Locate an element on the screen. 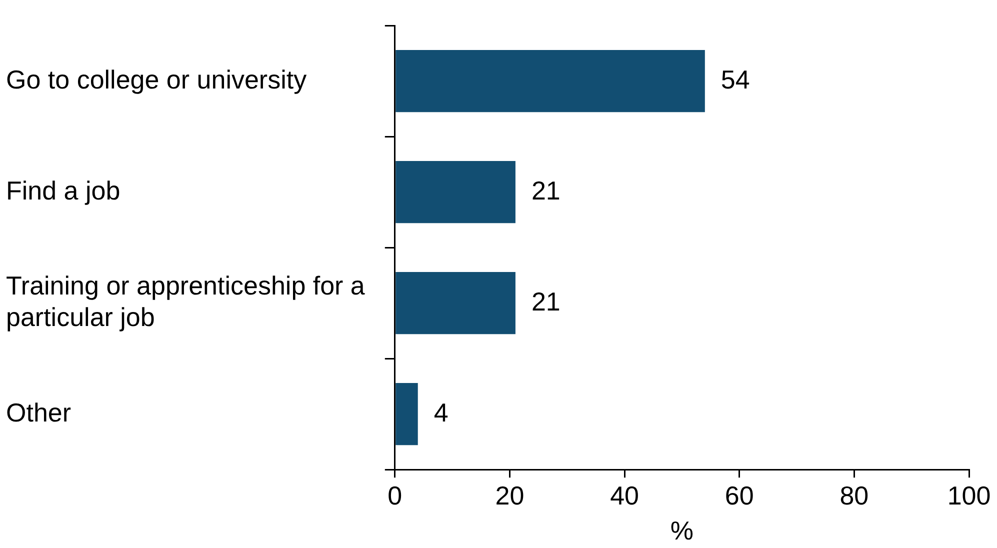  y-tick-label: Training or apprenticeship for a particular job is located at coordinates (186, 301).